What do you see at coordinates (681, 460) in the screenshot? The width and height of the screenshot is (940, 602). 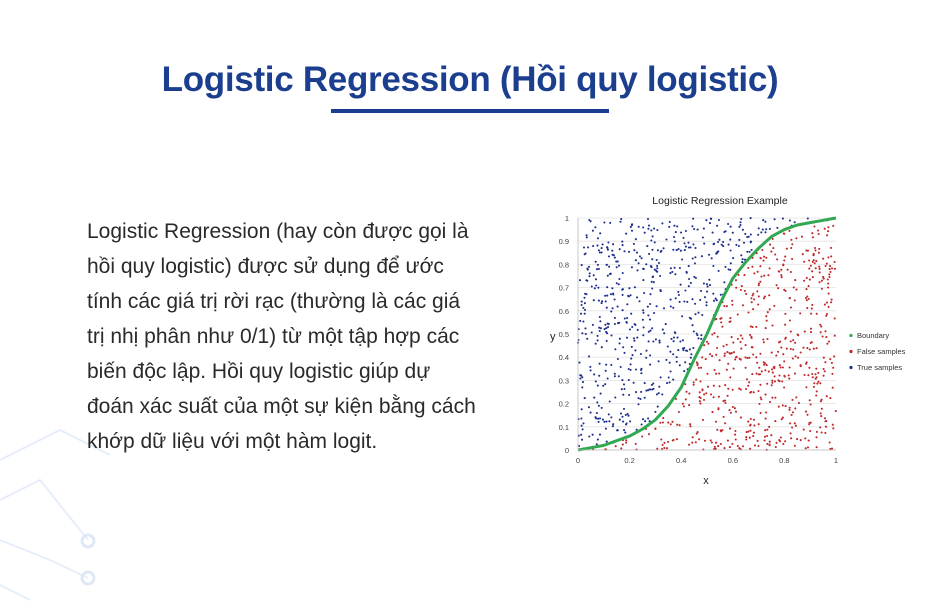 I see `x-tick-label: 0.4` at bounding box center [681, 460].